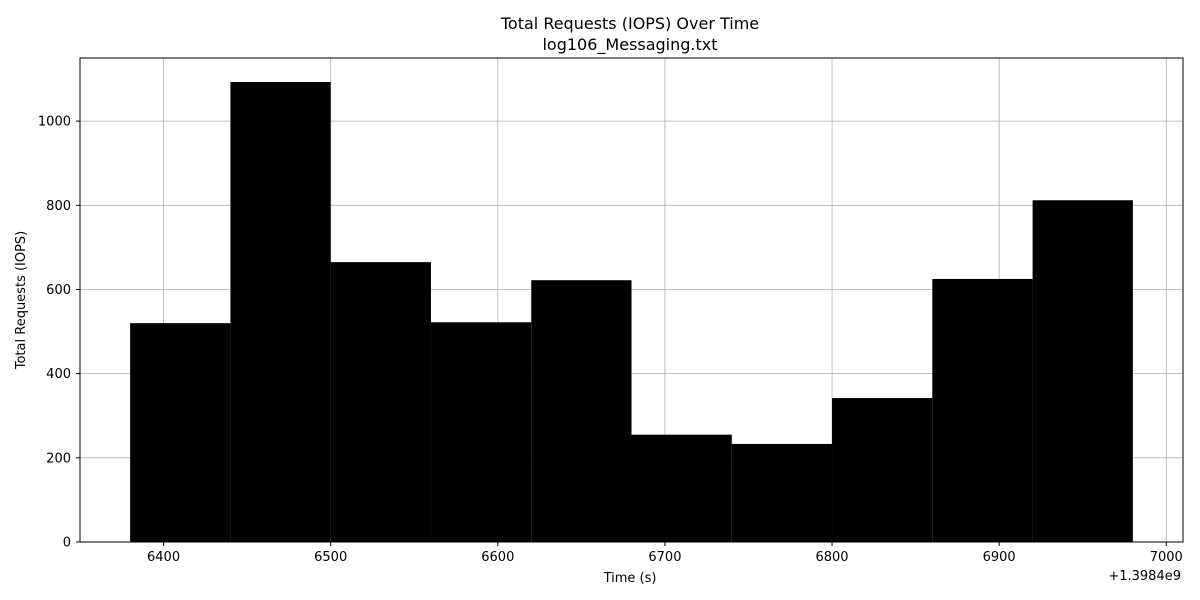 This screenshot has width=1200, height=600. What do you see at coordinates (1166, 557) in the screenshot?
I see `x-tick-label: 7000` at bounding box center [1166, 557].